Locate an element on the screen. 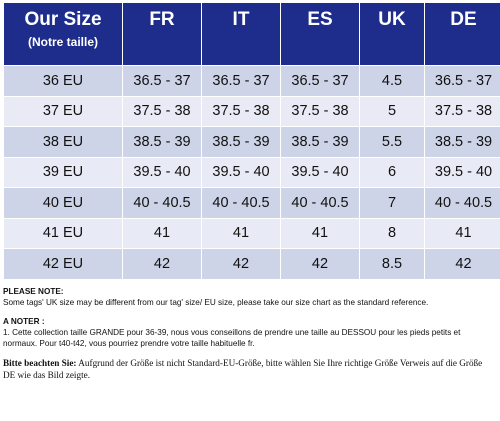  cell-fr: 36.5 - 37 is located at coordinates (162, 81).